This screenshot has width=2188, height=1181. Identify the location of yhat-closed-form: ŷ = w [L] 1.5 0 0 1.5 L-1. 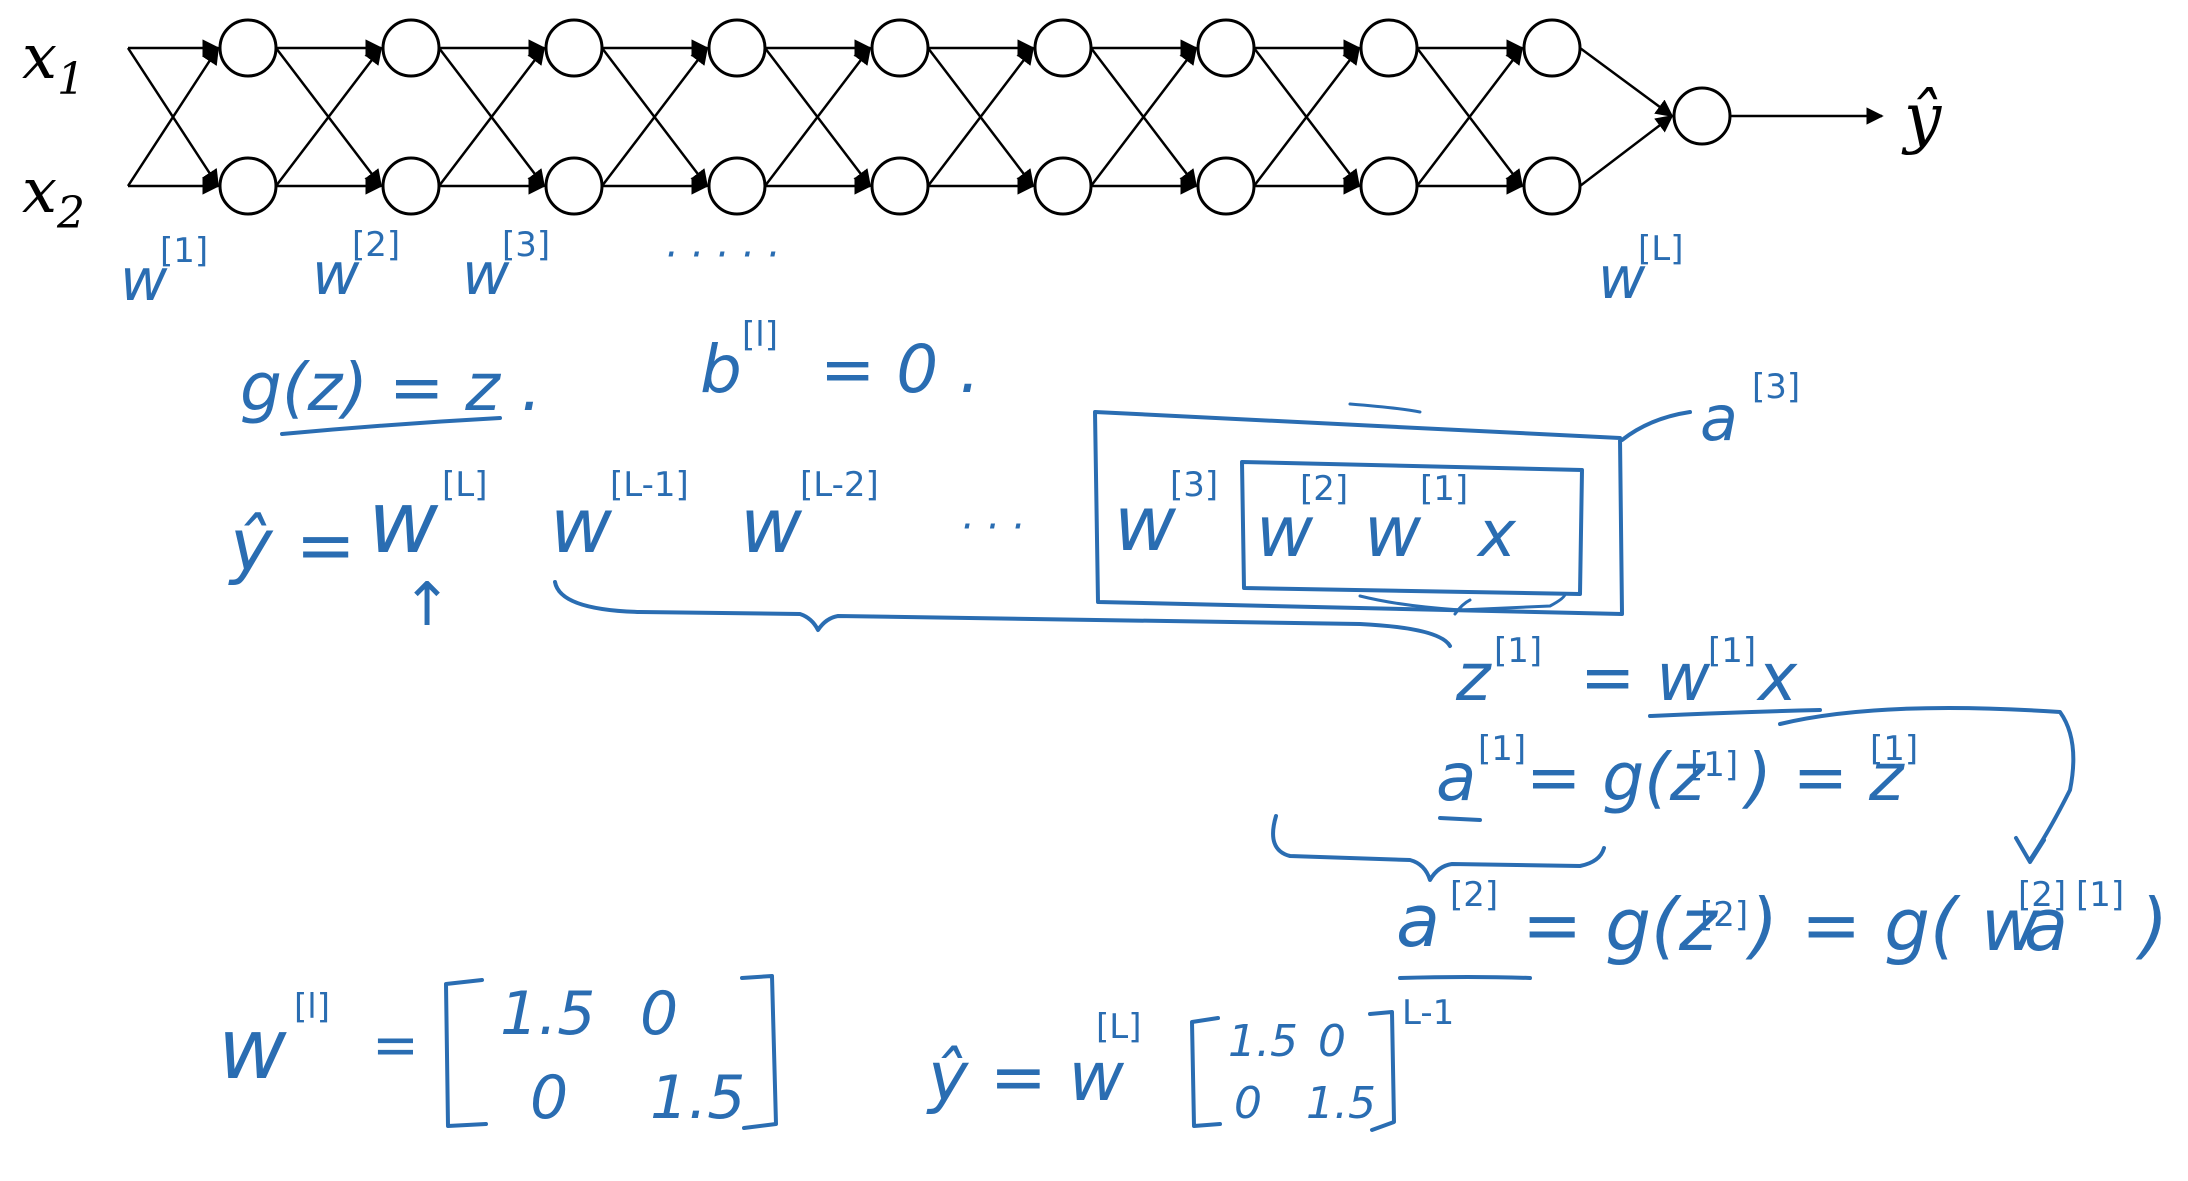
(1190, 1062).